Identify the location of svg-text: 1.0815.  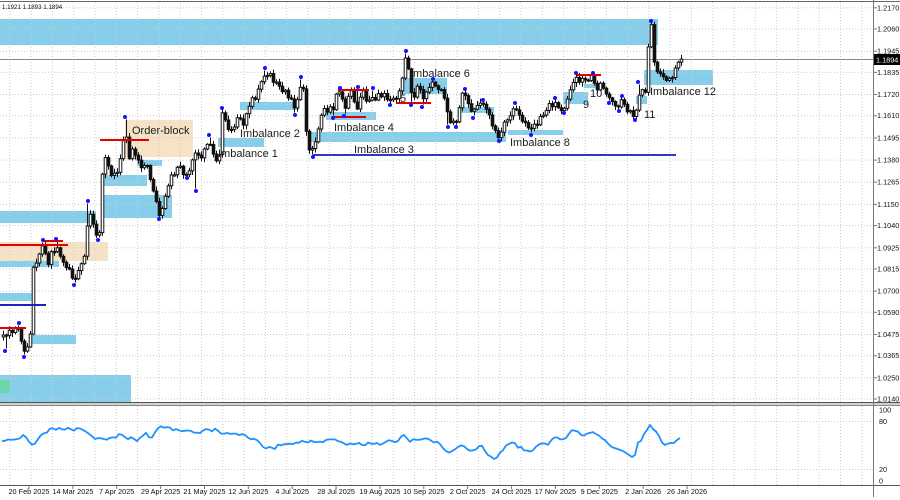
(888, 269).